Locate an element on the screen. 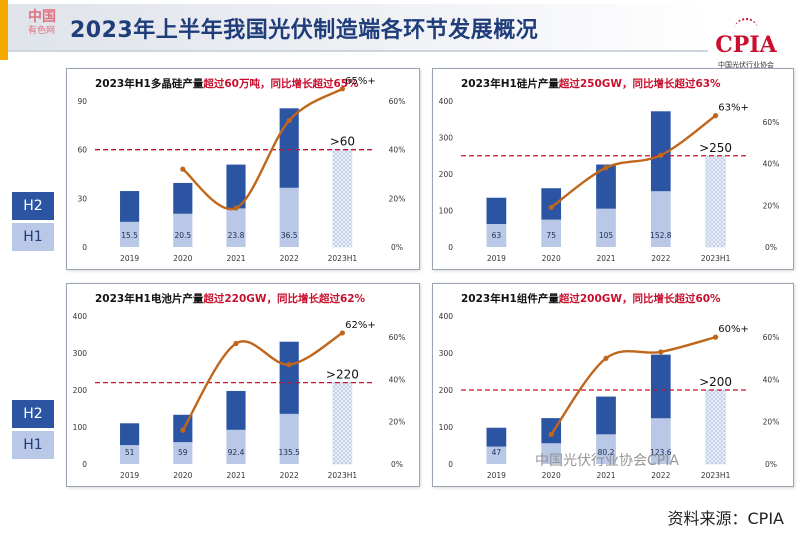 The width and height of the screenshot is (800, 537). chart-title: 2023年H1硅片产量超过250GW，同比增长超过63% is located at coordinates (591, 83).